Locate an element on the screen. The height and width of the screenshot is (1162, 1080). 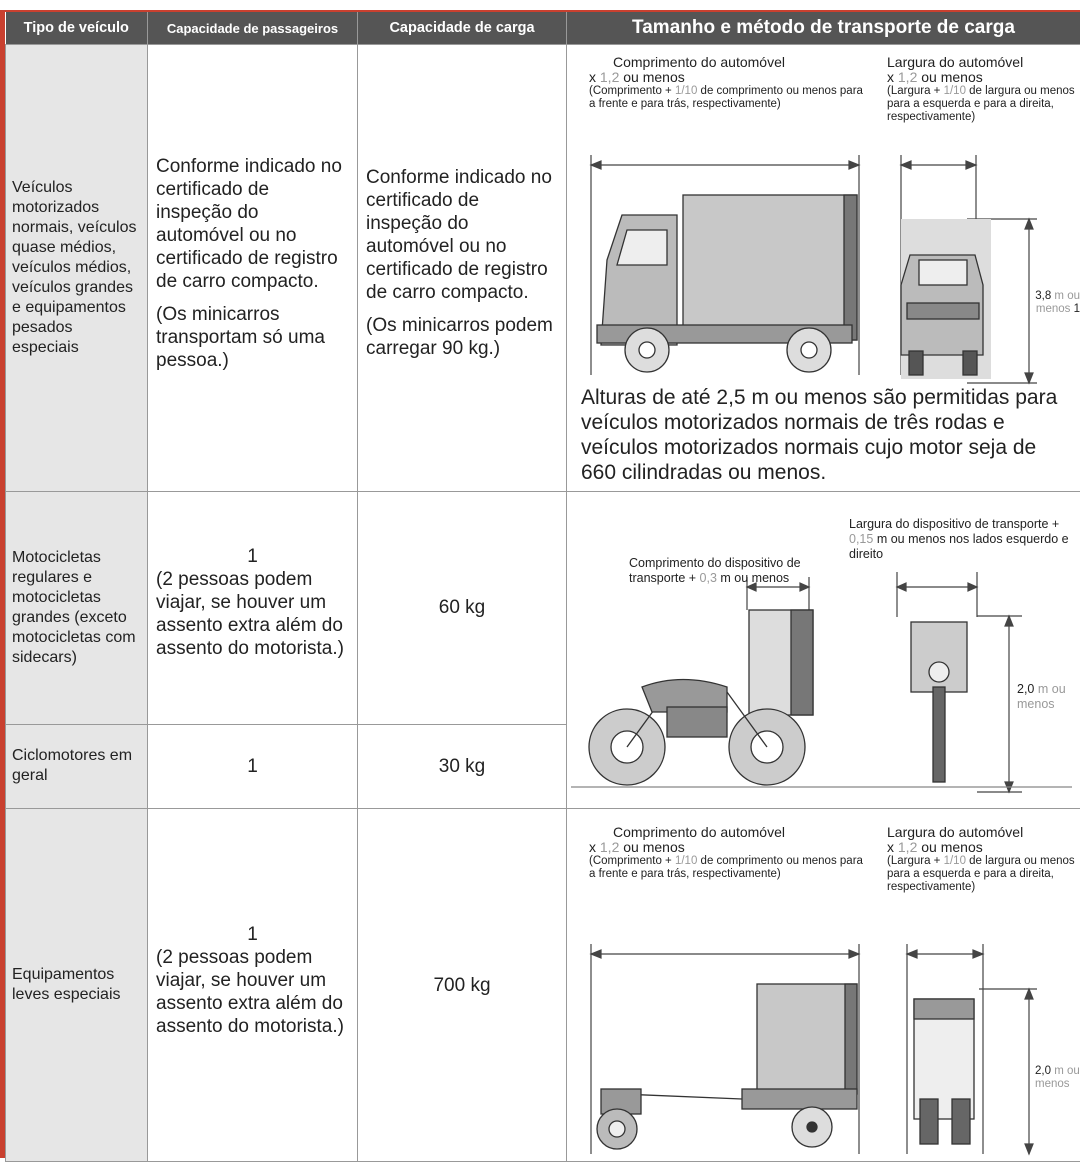
title-bar is located at coordinates (540, 6).